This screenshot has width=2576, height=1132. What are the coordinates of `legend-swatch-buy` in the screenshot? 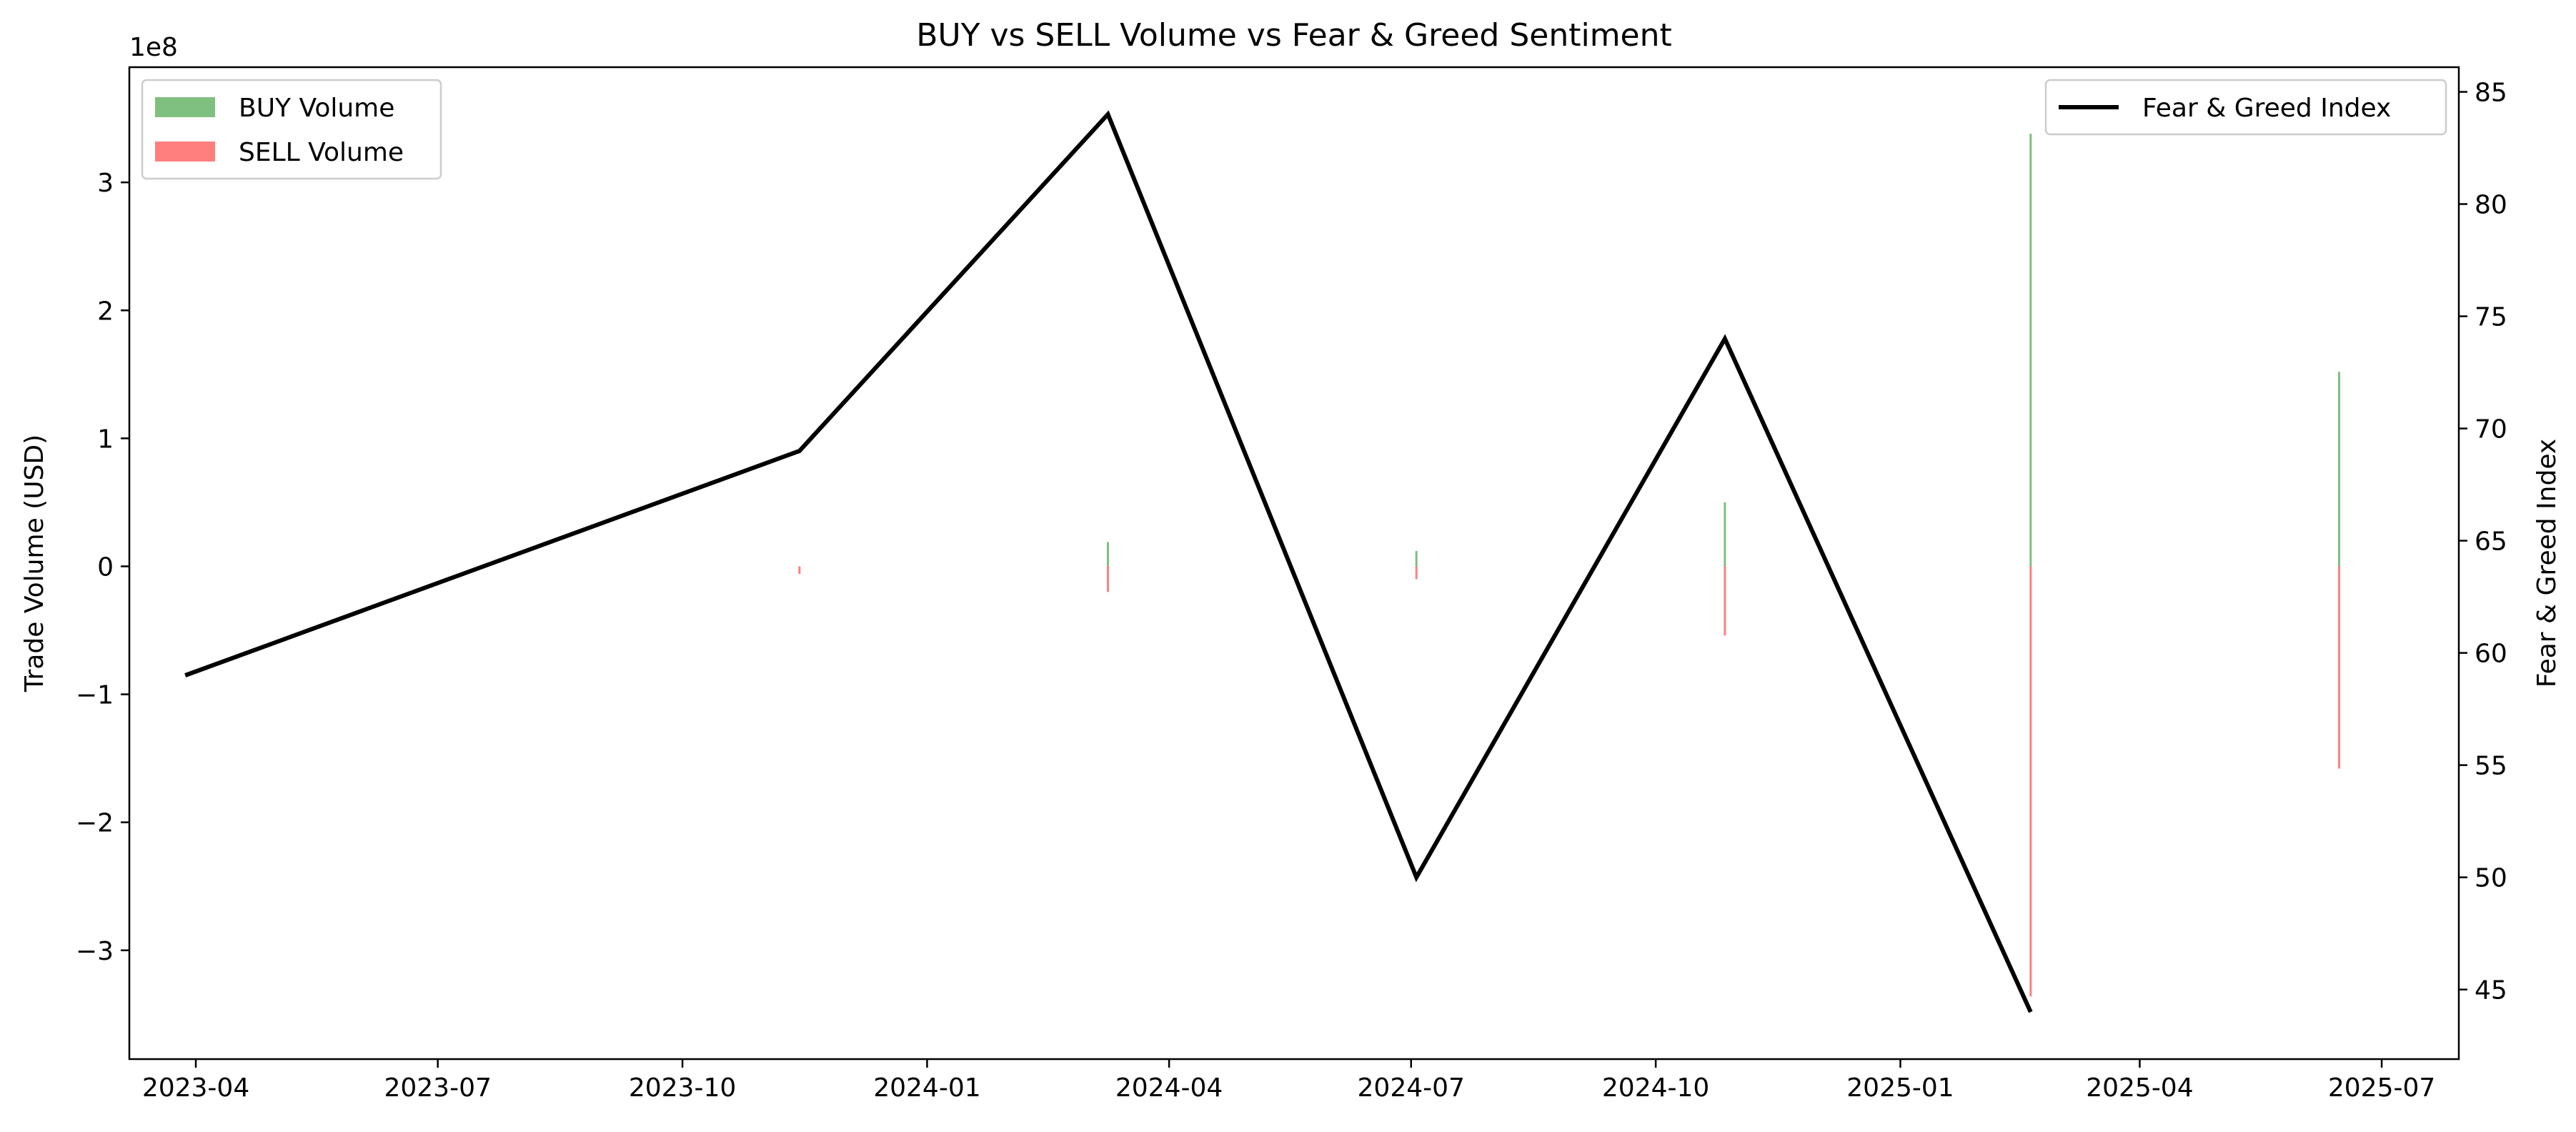 It's located at (185, 107).